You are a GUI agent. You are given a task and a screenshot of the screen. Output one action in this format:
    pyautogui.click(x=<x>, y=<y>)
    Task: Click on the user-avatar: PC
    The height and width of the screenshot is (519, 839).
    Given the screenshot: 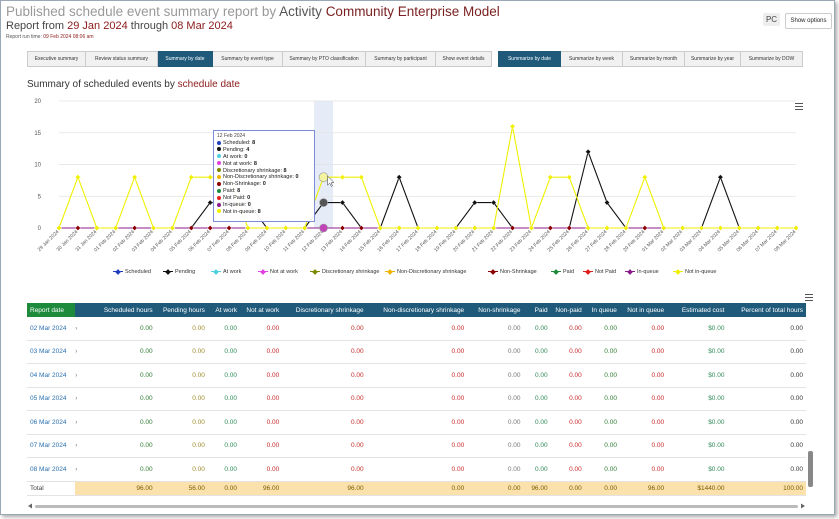 What is the action you would take?
    pyautogui.click(x=771, y=19)
    